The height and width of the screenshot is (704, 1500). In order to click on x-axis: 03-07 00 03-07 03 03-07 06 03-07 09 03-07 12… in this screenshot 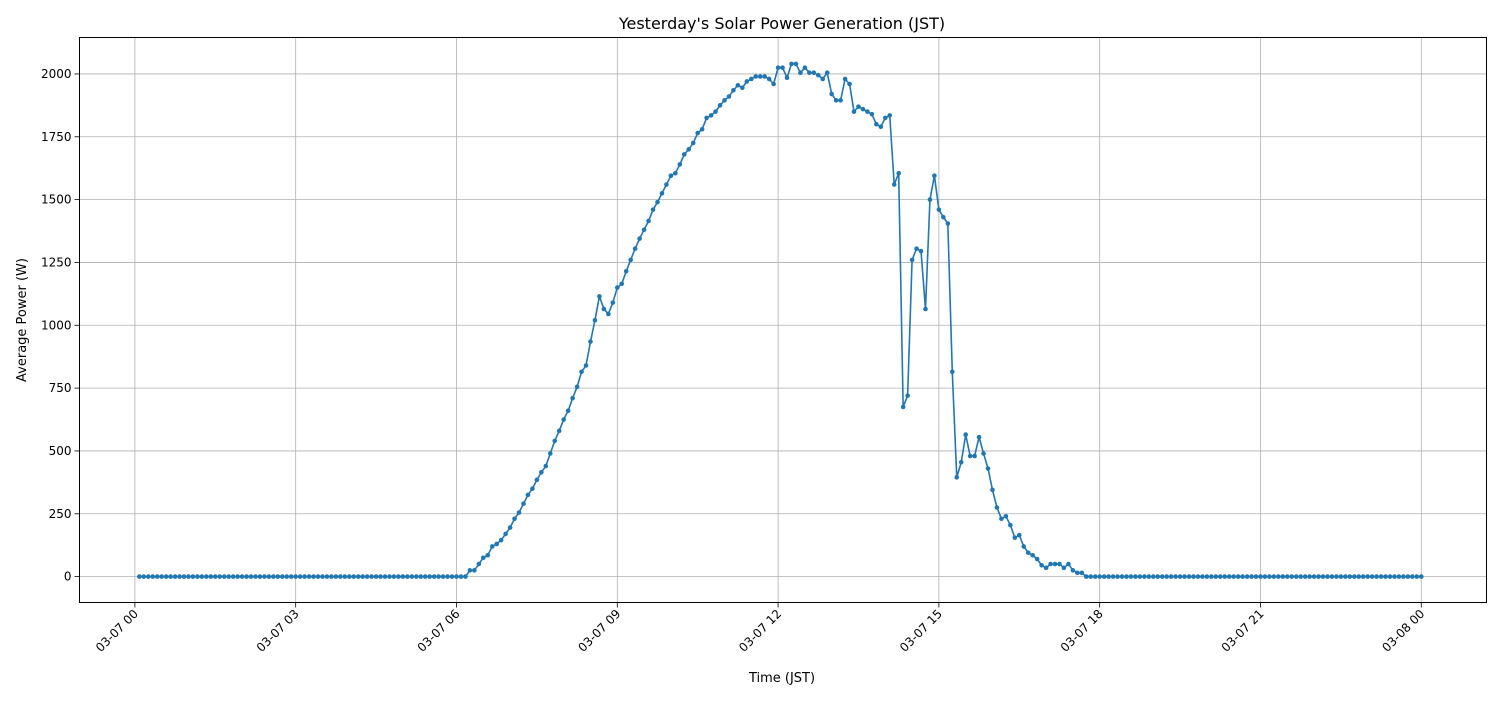, I will do `click(760, 628)`.